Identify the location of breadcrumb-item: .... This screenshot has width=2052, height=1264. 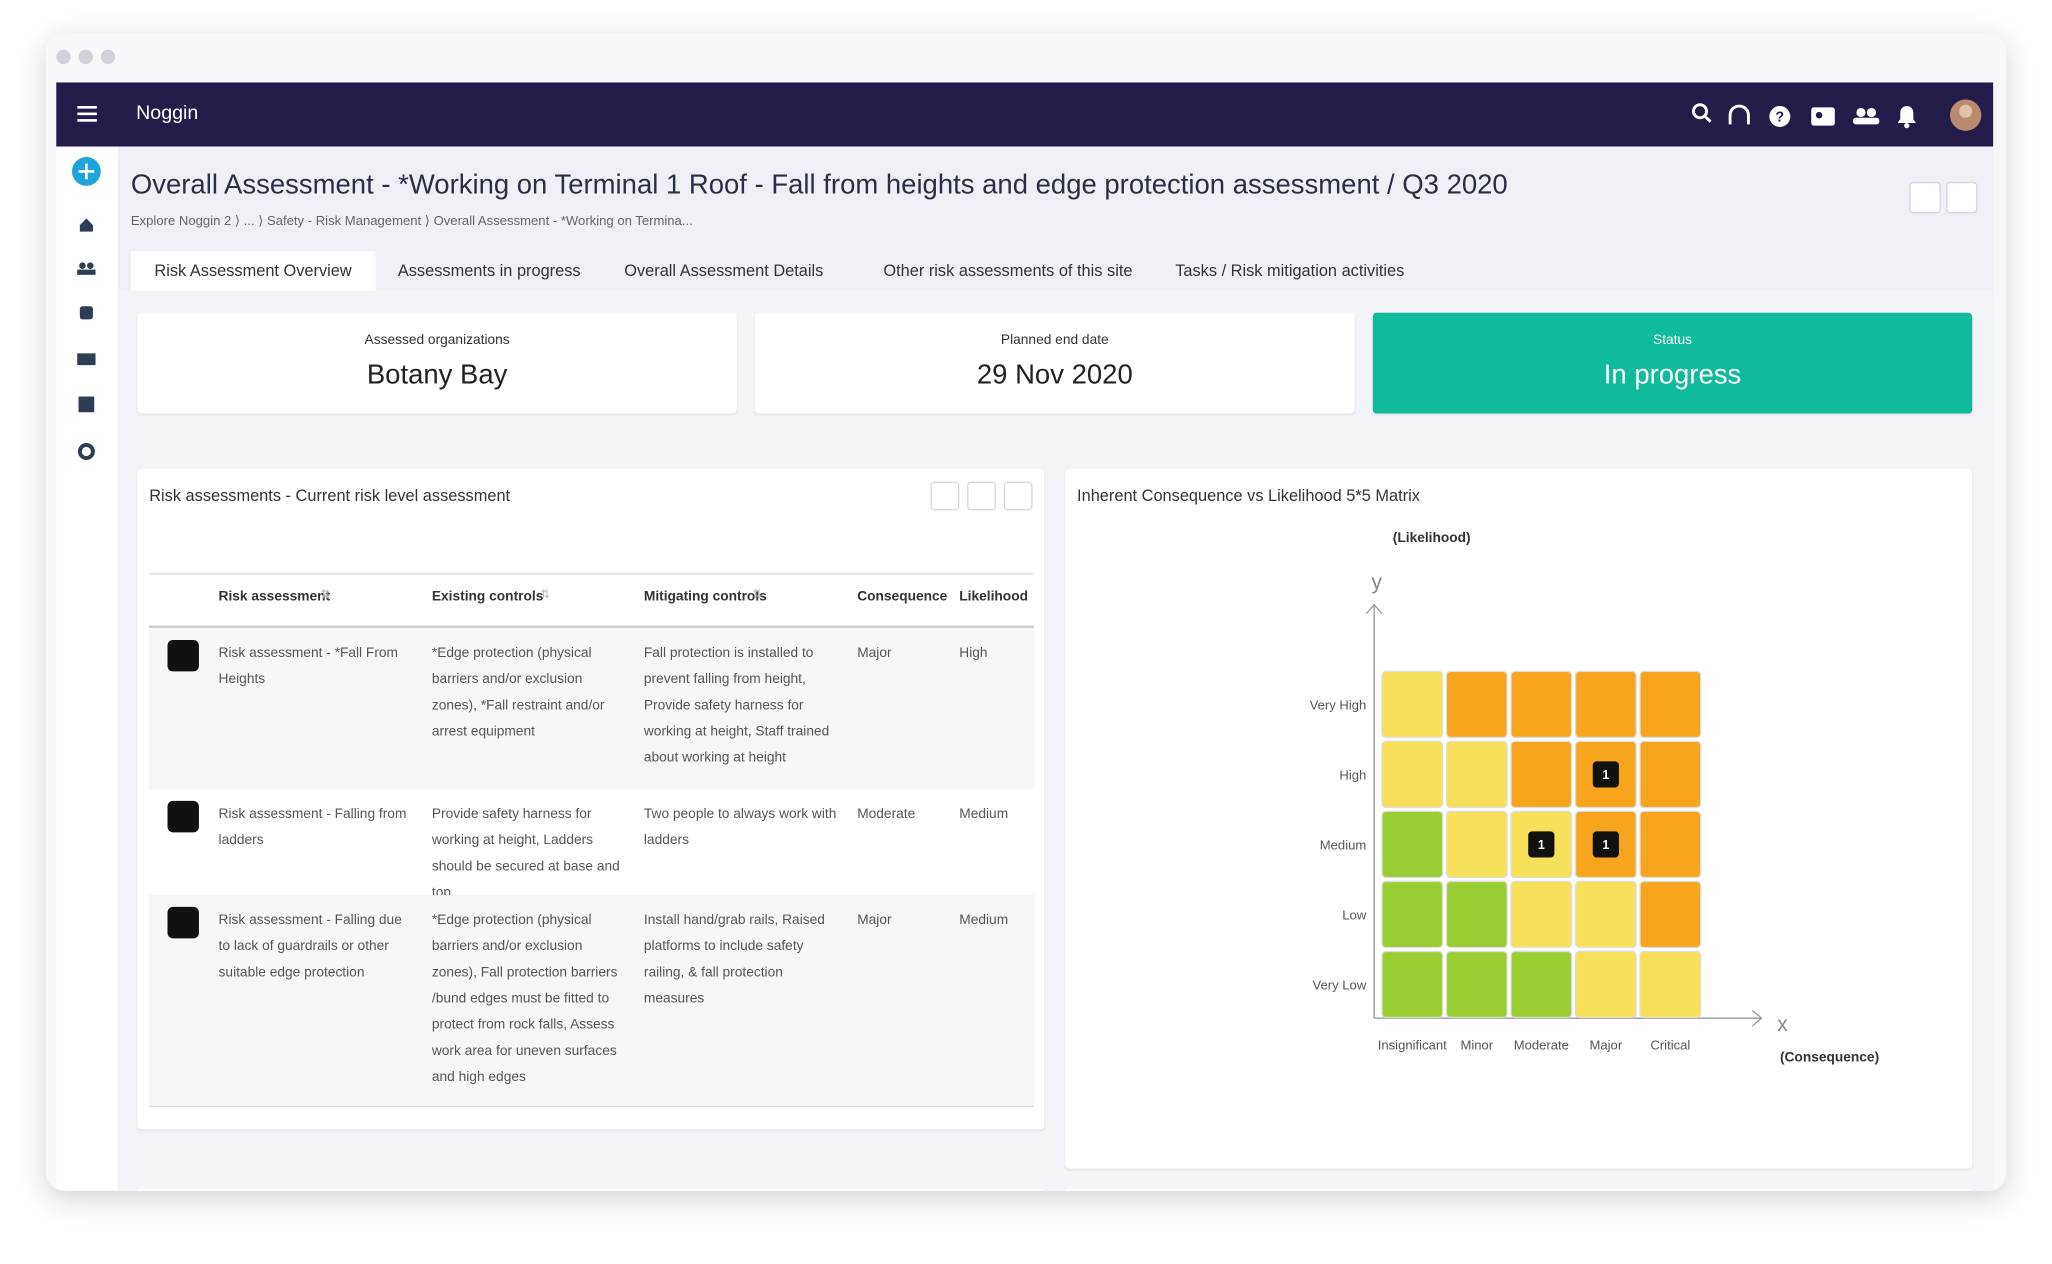
(249, 222).